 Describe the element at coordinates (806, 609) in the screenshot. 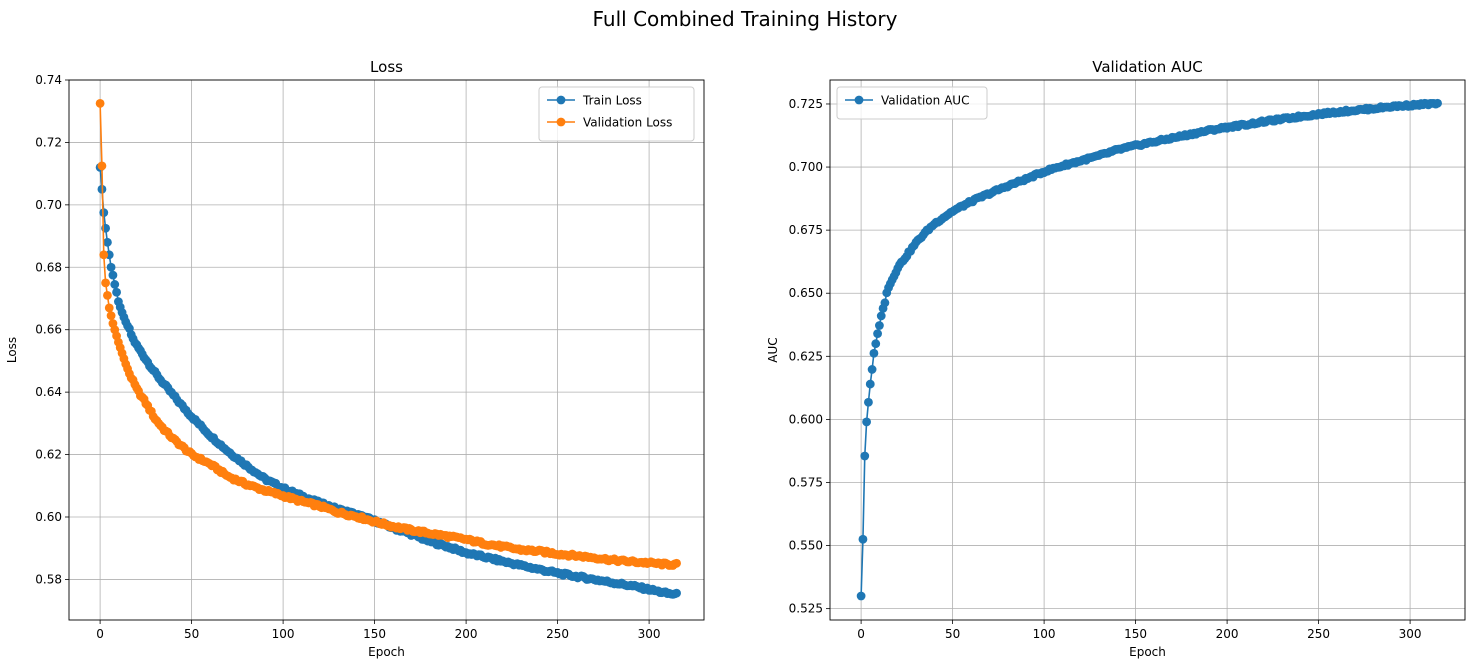

I see `y-tick-label: 0.525` at that location.